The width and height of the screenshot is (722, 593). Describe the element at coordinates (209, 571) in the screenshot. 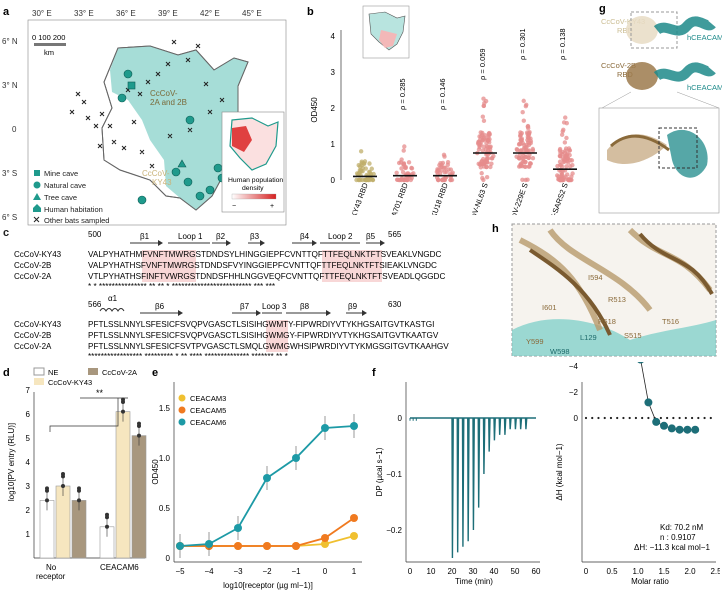

I see `e-xtick: −4` at that location.